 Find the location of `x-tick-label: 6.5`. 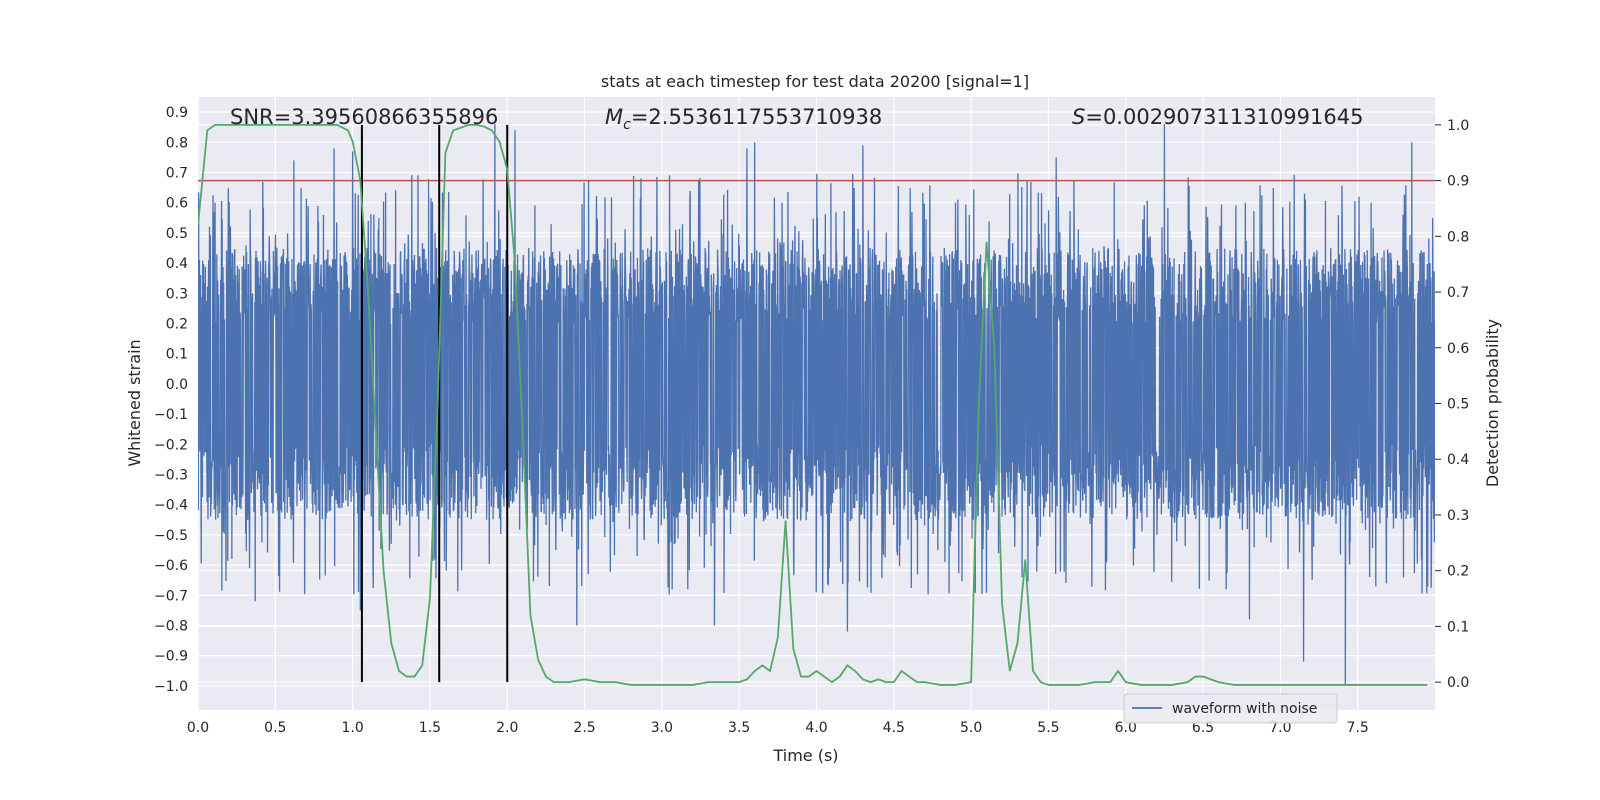

x-tick-label: 6.5 is located at coordinates (1203, 728).